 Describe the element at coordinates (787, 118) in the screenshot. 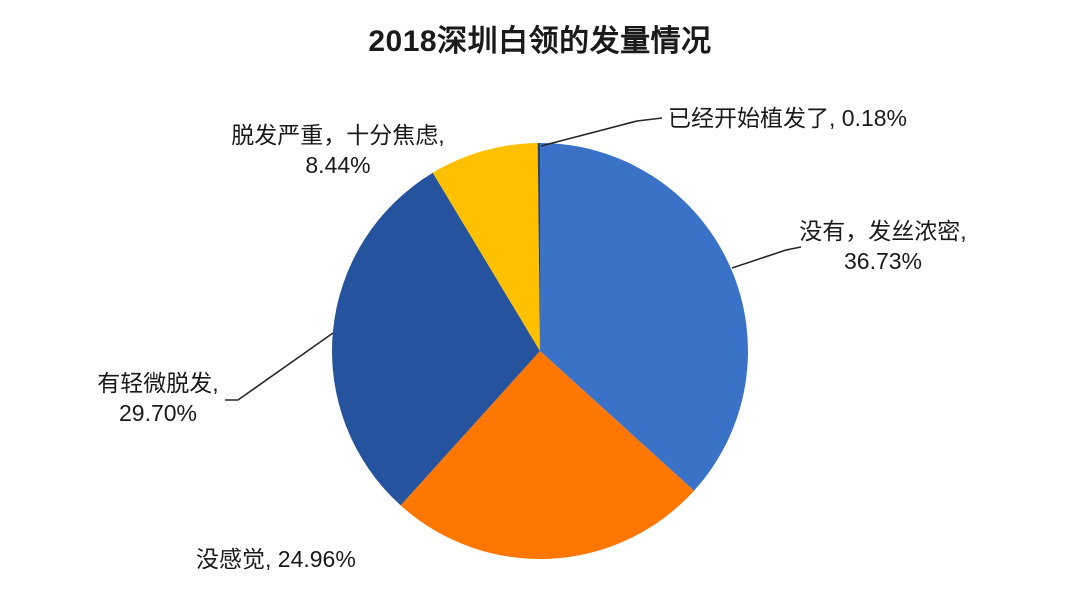

I see `pie-label-transplant: 已经开始植发了, 0.18%` at that location.